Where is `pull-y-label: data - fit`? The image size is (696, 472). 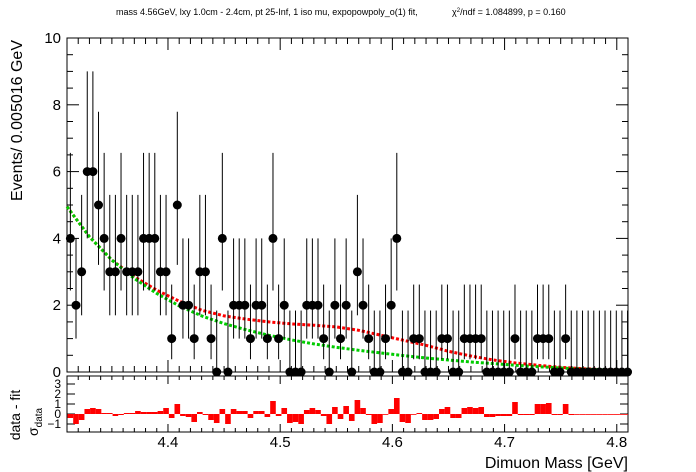
pull-y-label: data - fit is located at coordinates (15, 415).